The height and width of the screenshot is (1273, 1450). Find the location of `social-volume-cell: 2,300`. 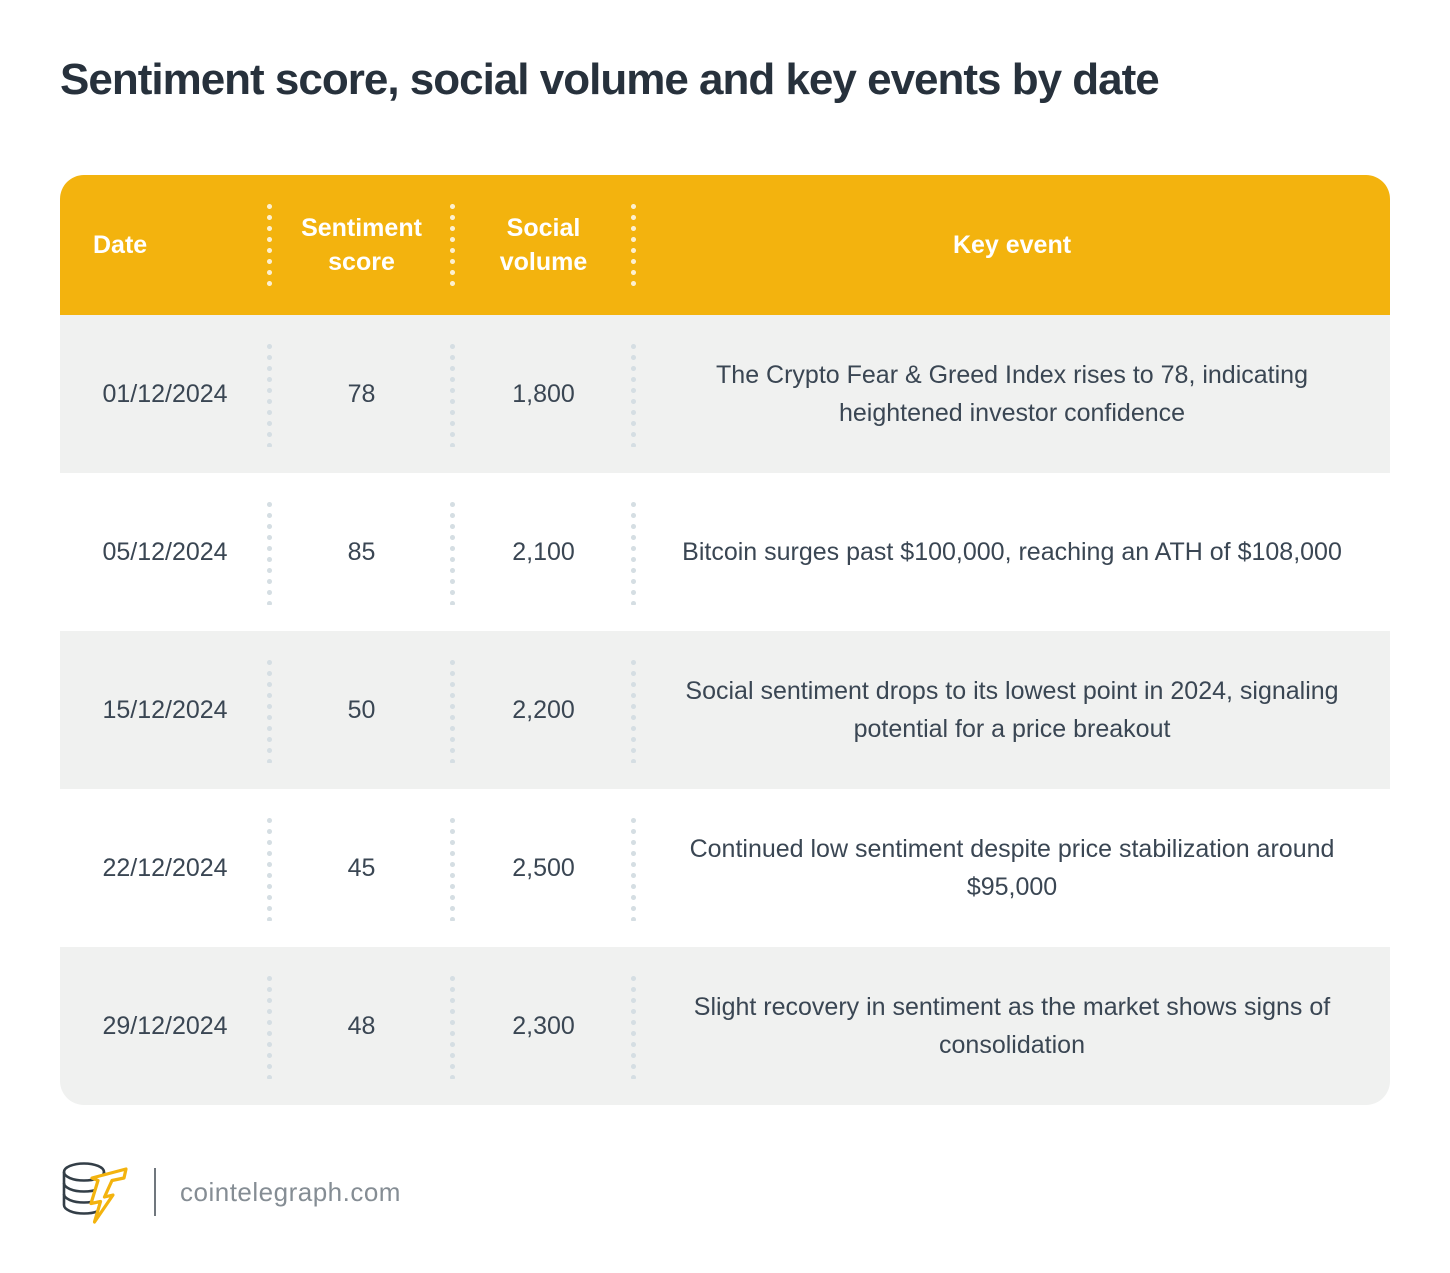

social-volume-cell: 2,300 is located at coordinates (544, 1026).